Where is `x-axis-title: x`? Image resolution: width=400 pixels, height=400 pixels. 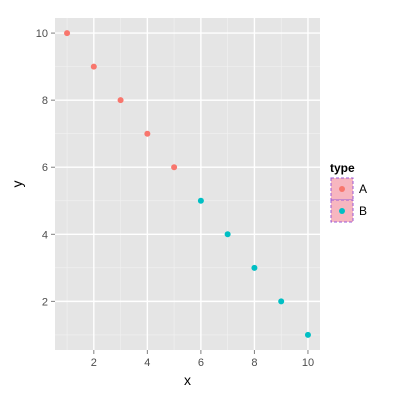 x-axis-title: x is located at coordinates (187, 380).